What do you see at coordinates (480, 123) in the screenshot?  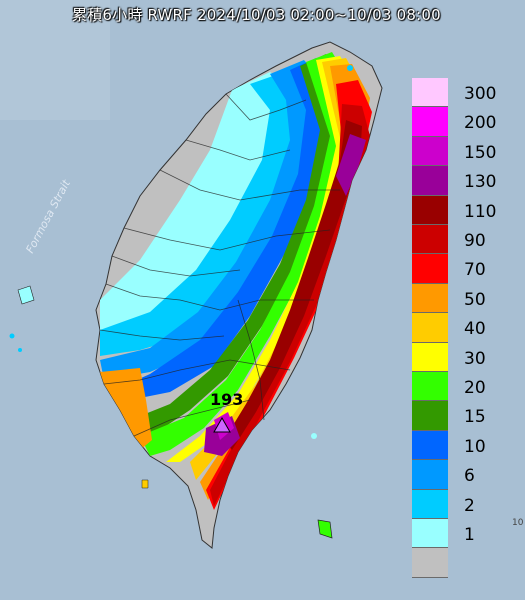 I see `legend-label: 200` at bounding box center [480, 123].